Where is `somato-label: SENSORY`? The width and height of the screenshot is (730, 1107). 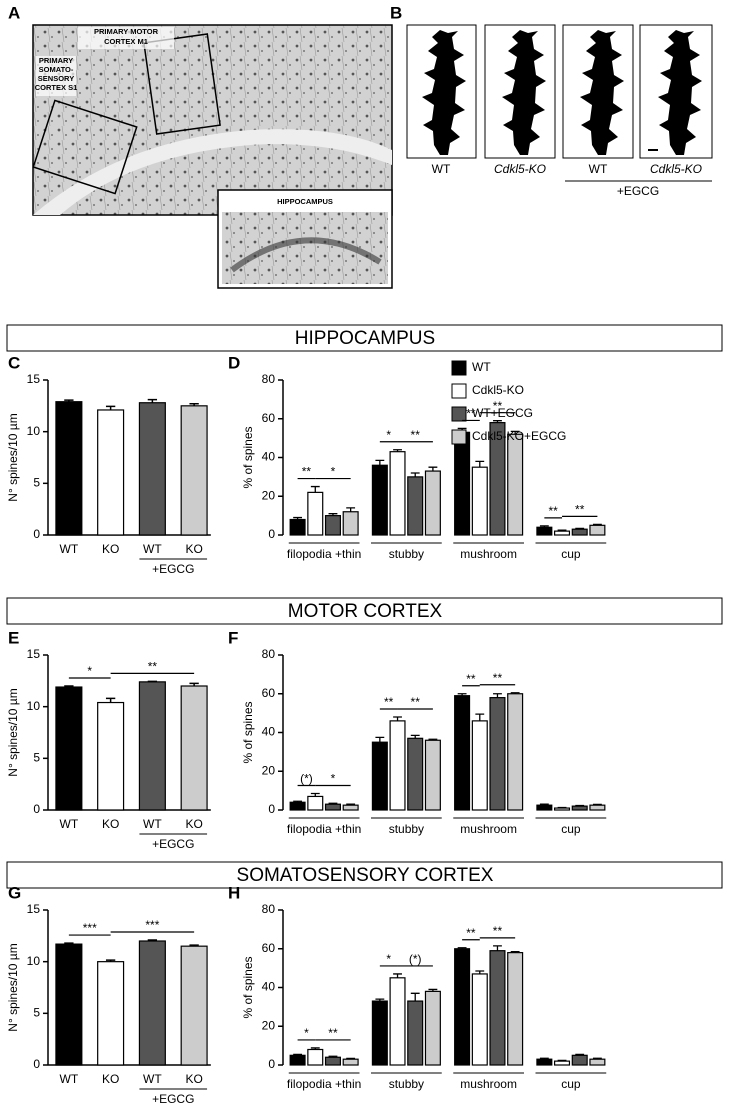
somato-label: SENSORY is located at coordinates (56, 78).